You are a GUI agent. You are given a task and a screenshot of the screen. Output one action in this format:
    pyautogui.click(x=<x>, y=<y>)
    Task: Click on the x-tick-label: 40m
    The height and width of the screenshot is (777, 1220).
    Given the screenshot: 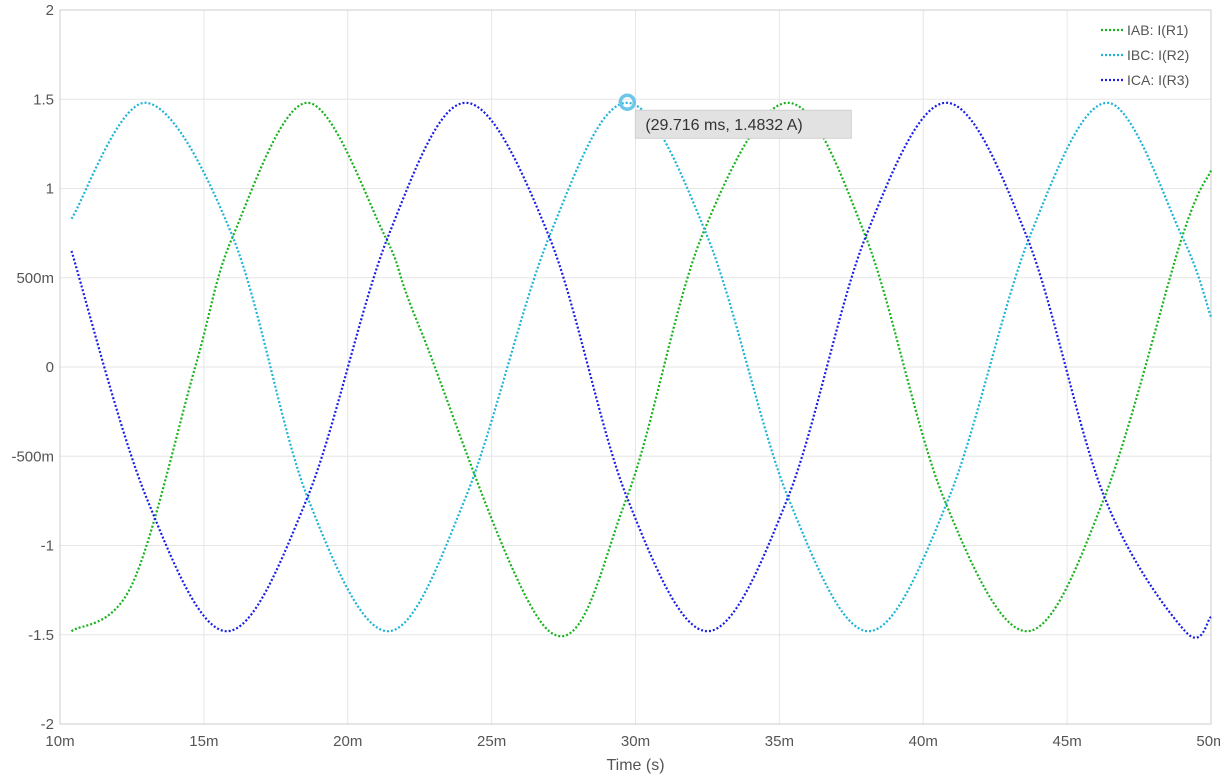 What is the action you would take?
    pyautogui.click(x=923, y=741)
    